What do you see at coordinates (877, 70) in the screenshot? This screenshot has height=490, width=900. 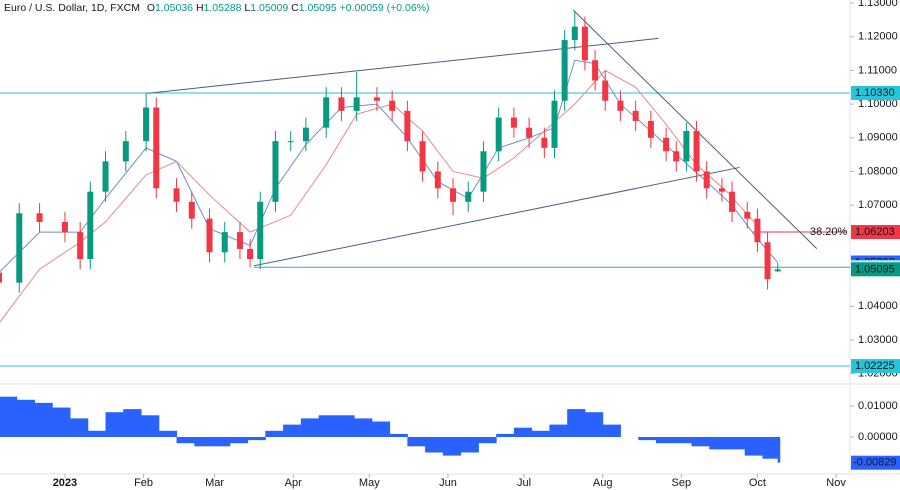 I see `y-tick-label: 1.11000` at bounding box center [877, 70].